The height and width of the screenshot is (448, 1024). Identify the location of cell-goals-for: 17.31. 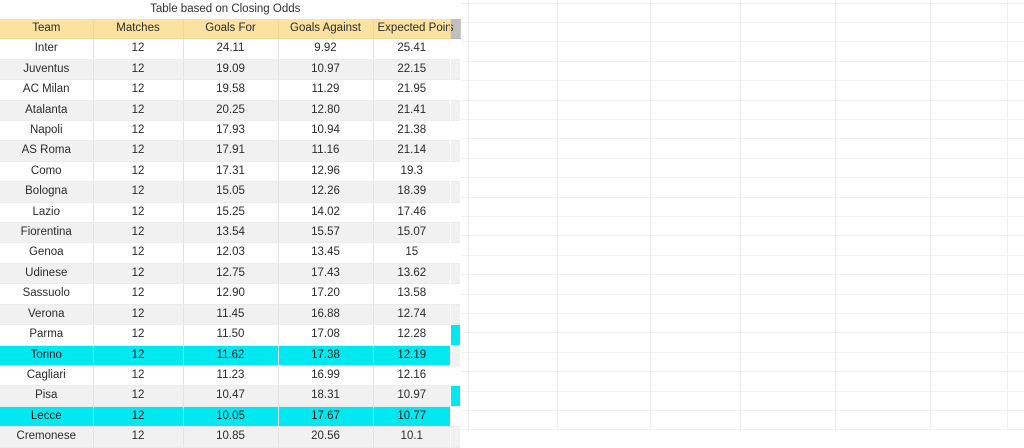
(231, 172).